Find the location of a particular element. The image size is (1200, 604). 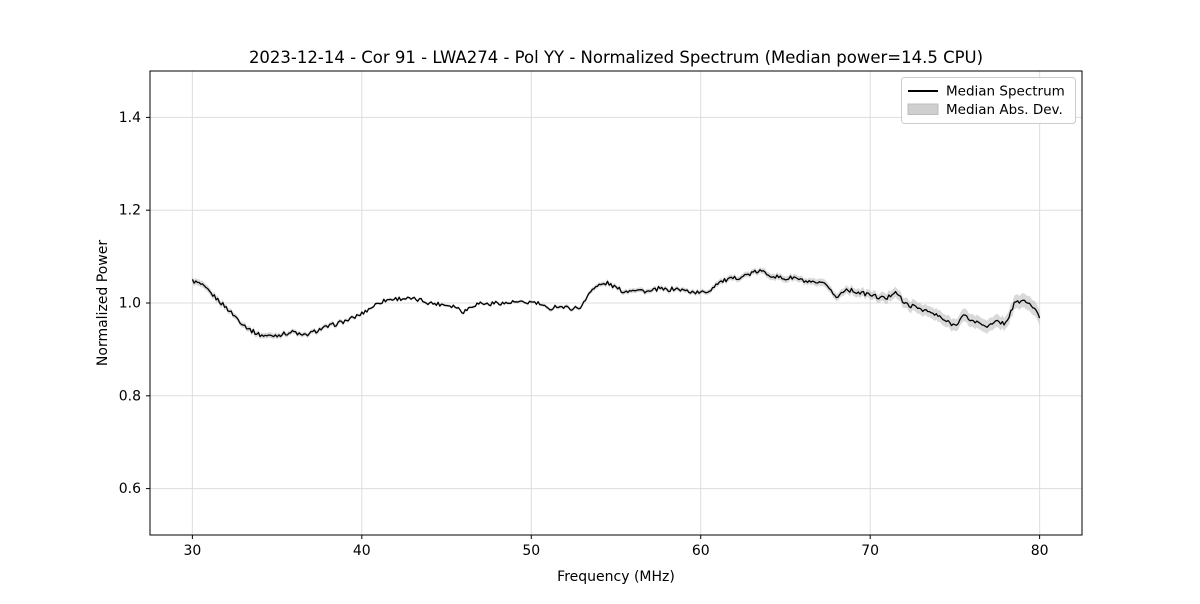

y-axis-label: Normalized Power is located at coordinates (103, 303).